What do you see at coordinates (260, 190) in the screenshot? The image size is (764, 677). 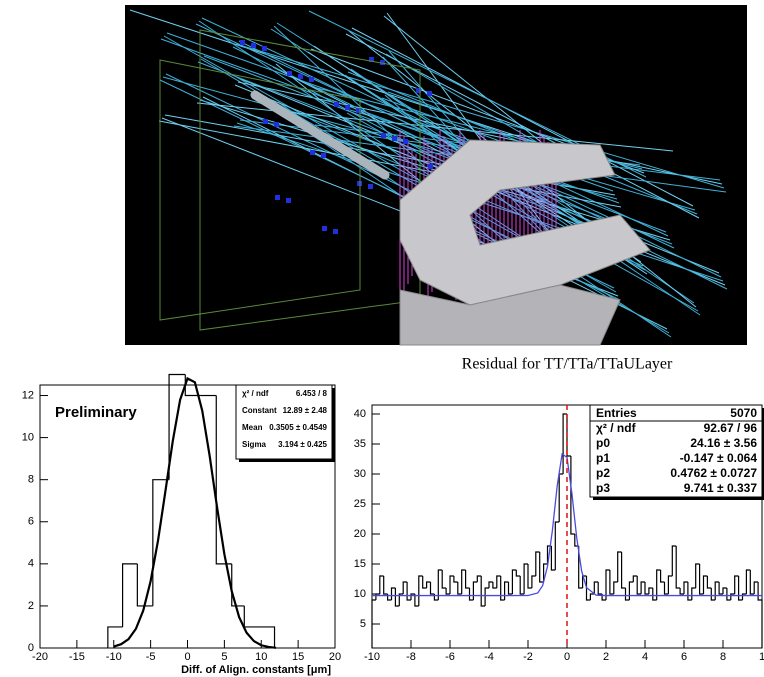 I see `detector-plane` at bounding box center [260, 190].